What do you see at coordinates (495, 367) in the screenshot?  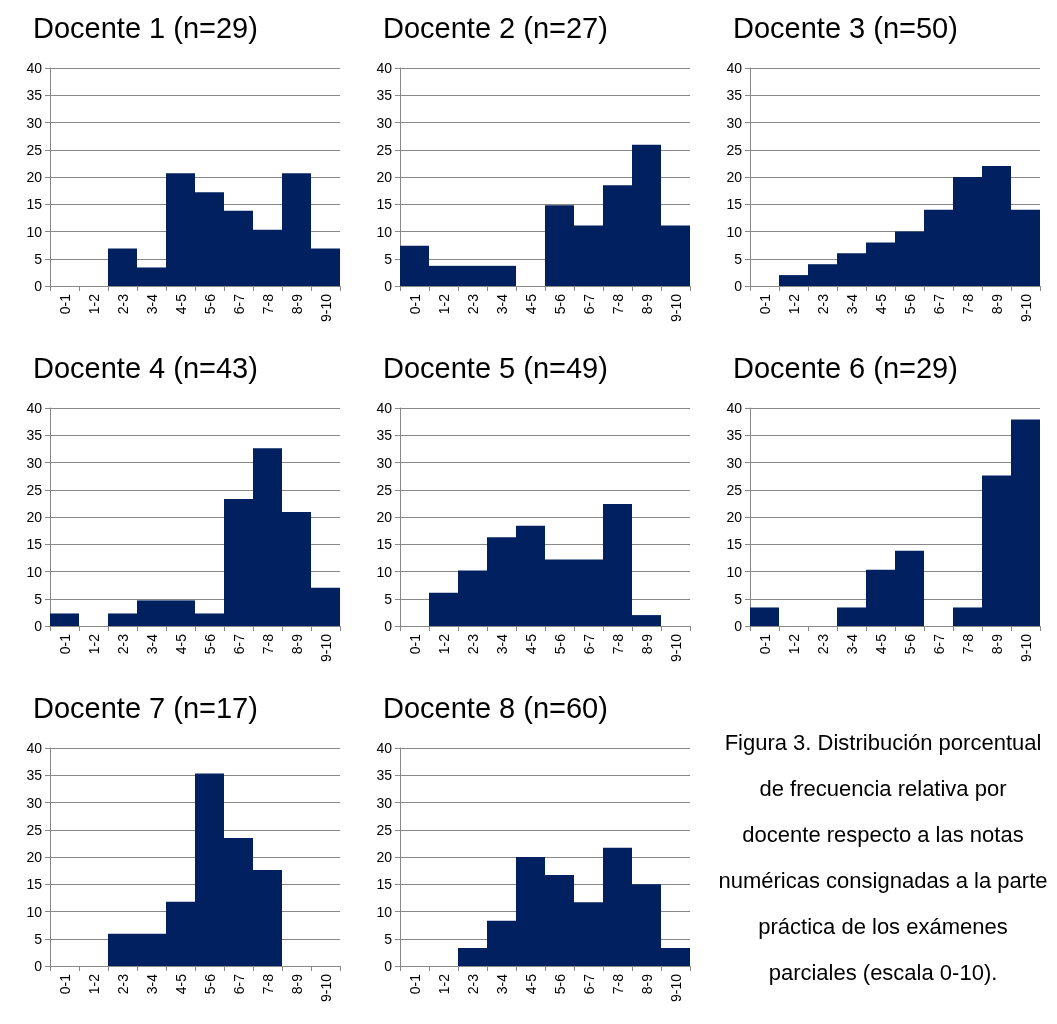 I see `chart-title: Docente 5 (n=49)` at bounding box center [495, 367].